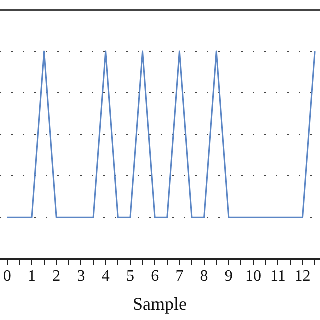 Image resolution: width=320 pixels, height=320 pixels. Describe the element at coordinates (106, 277) in the screenshot. I see `x-tick-label: 4` at that location.